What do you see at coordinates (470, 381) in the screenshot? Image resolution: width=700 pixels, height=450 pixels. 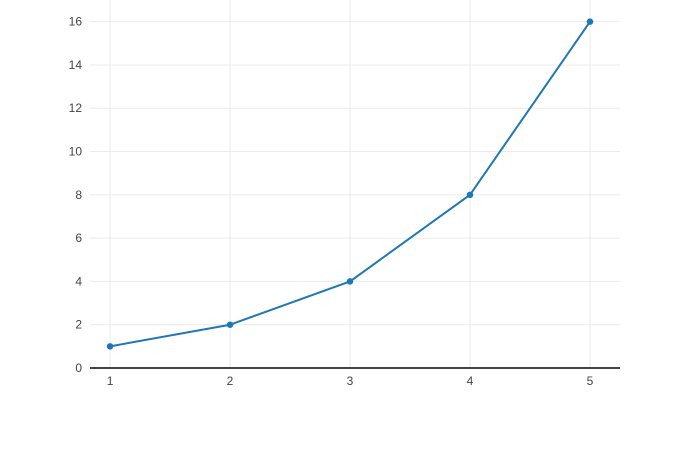 I see `x-tick-label: 4` at bounding box center [470, 381].